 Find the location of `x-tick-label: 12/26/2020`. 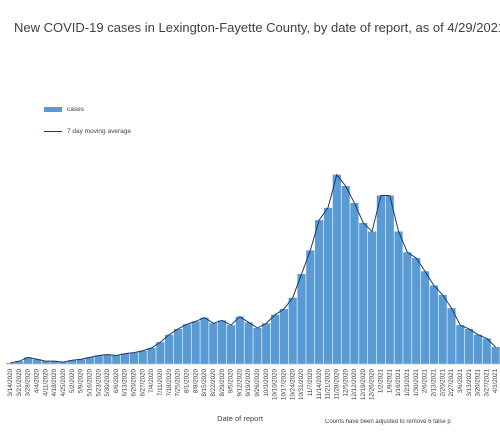

x-tick-label: 12/26/2020 is located at coordinates (372, 384).